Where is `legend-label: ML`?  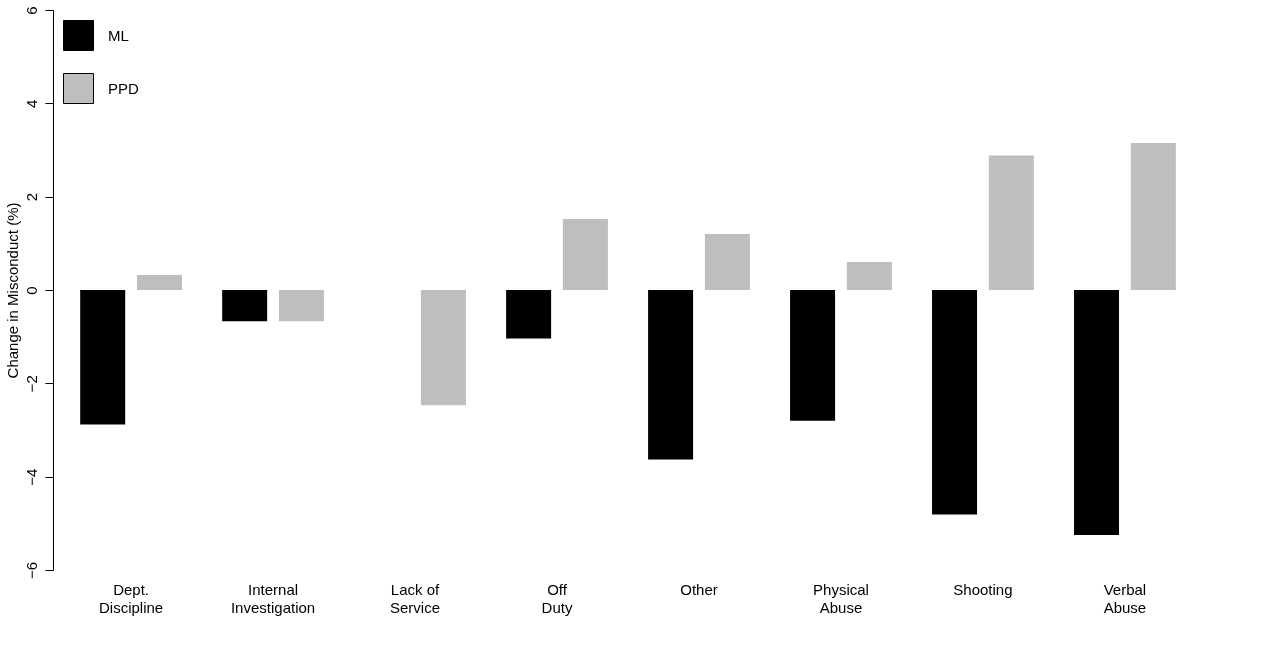 legend-label: ML is located at coordinates (118, 35).